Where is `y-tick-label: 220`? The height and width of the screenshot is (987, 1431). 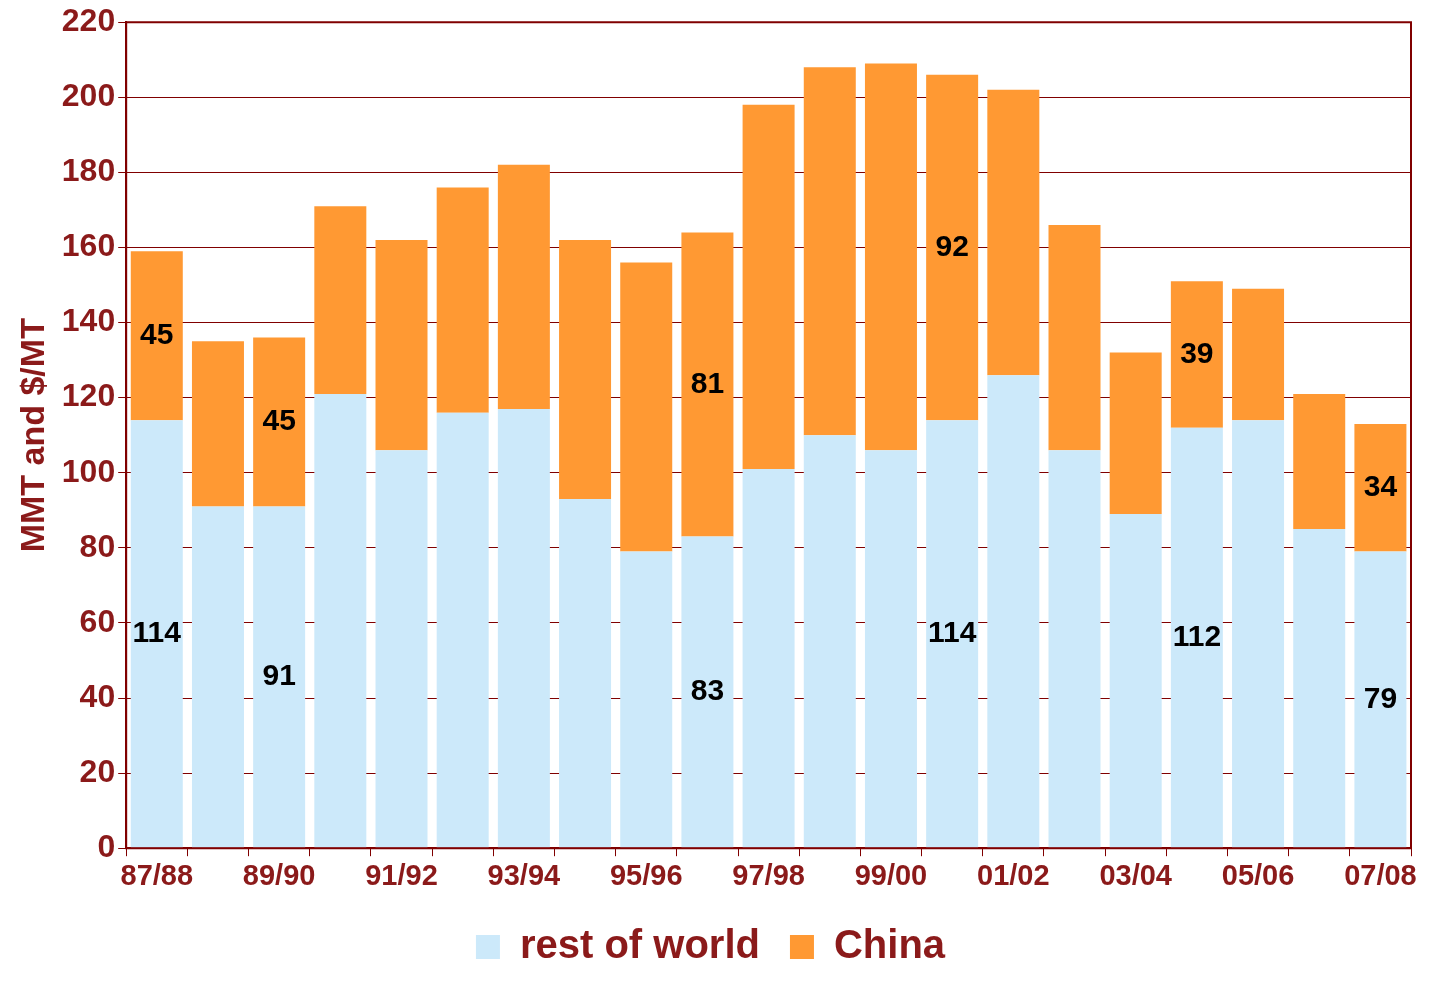
y-tick-label: 220 is located at coordinates (88, 20).